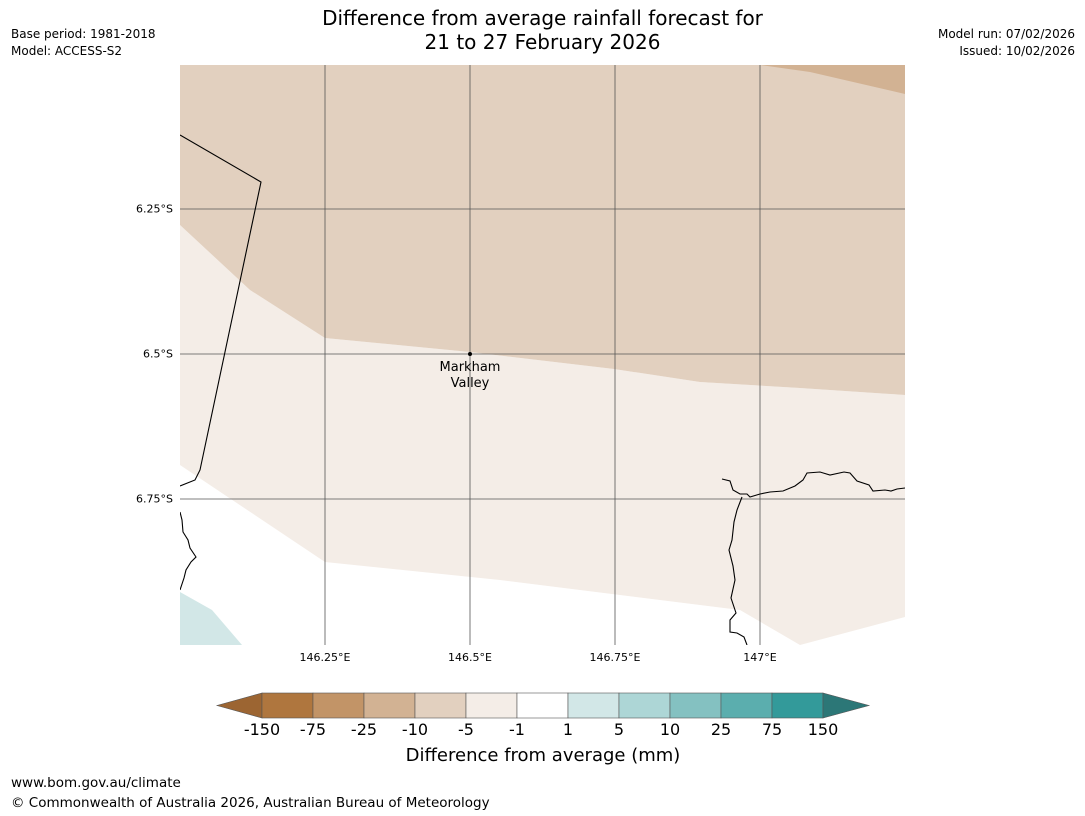 Image resolution: width=1085 pixels, height=816 pixels. Describe the element at coordinates (1017, 51) in the screenshot. I see `issued-text: Issued: 10/02/2026` at that location.